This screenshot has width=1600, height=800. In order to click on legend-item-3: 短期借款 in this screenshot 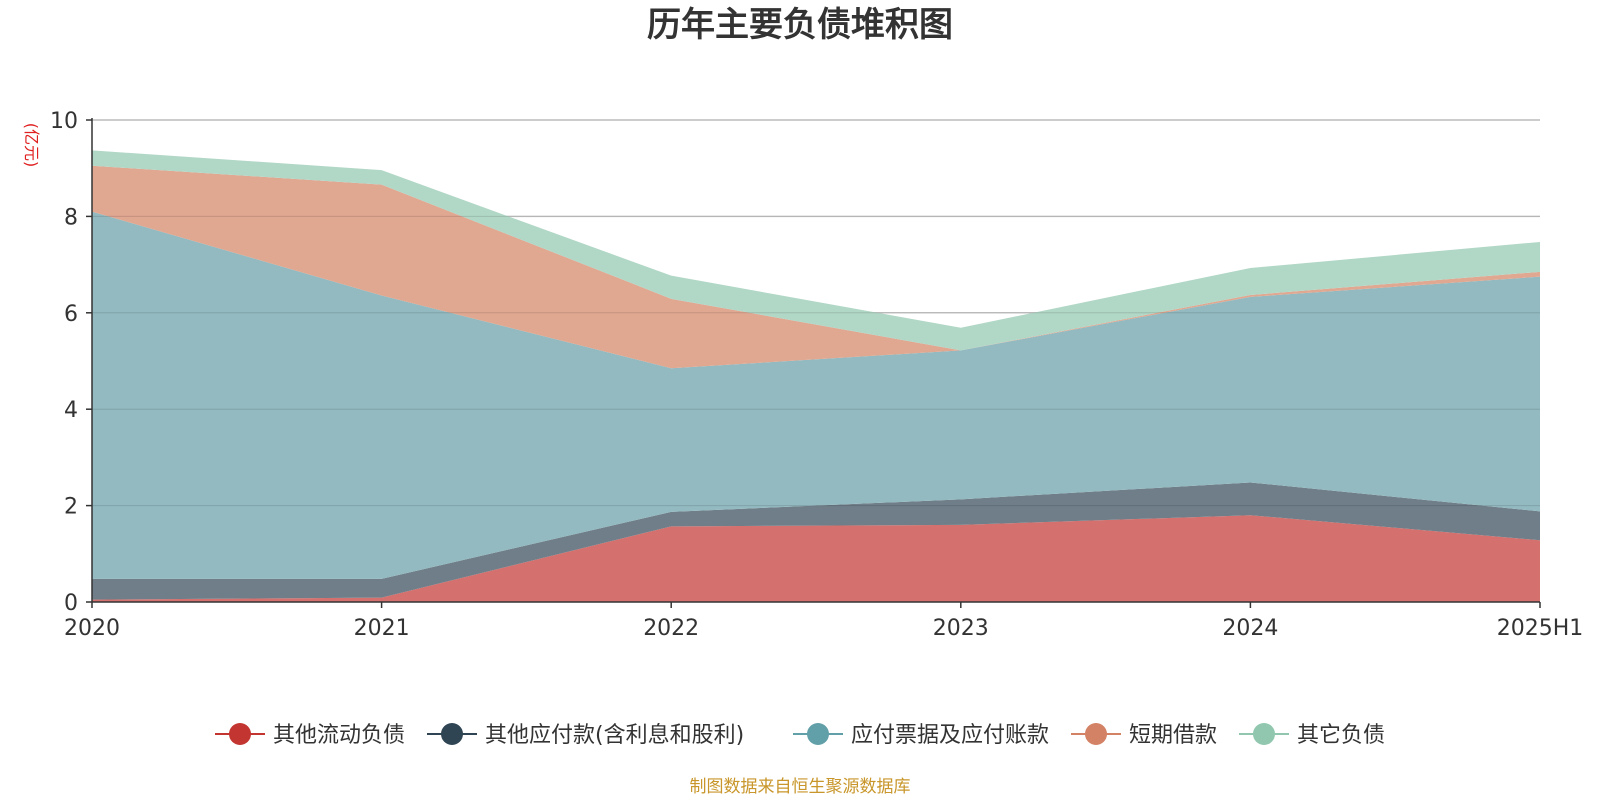, I will do `click(1144, 735)`.